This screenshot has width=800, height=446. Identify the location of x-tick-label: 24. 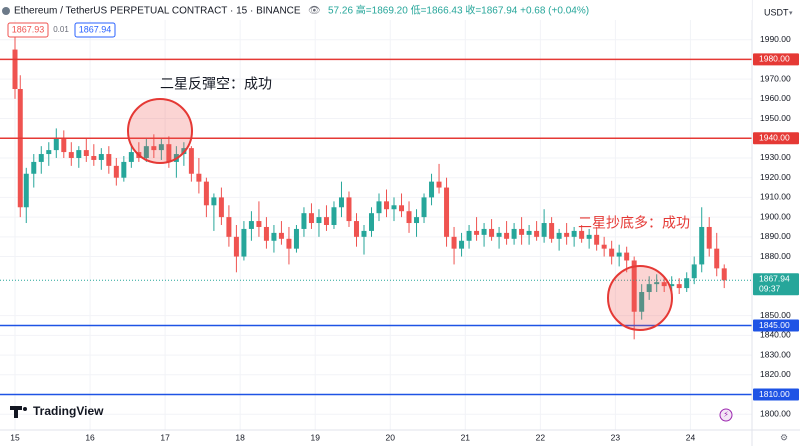
(691, 437).